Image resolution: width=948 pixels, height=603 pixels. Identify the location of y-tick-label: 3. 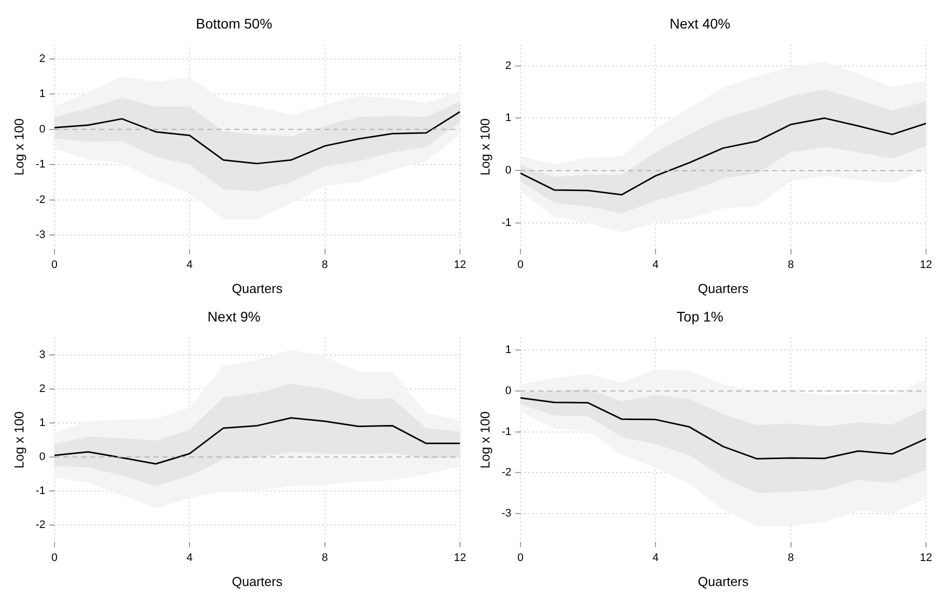
(42, 354).